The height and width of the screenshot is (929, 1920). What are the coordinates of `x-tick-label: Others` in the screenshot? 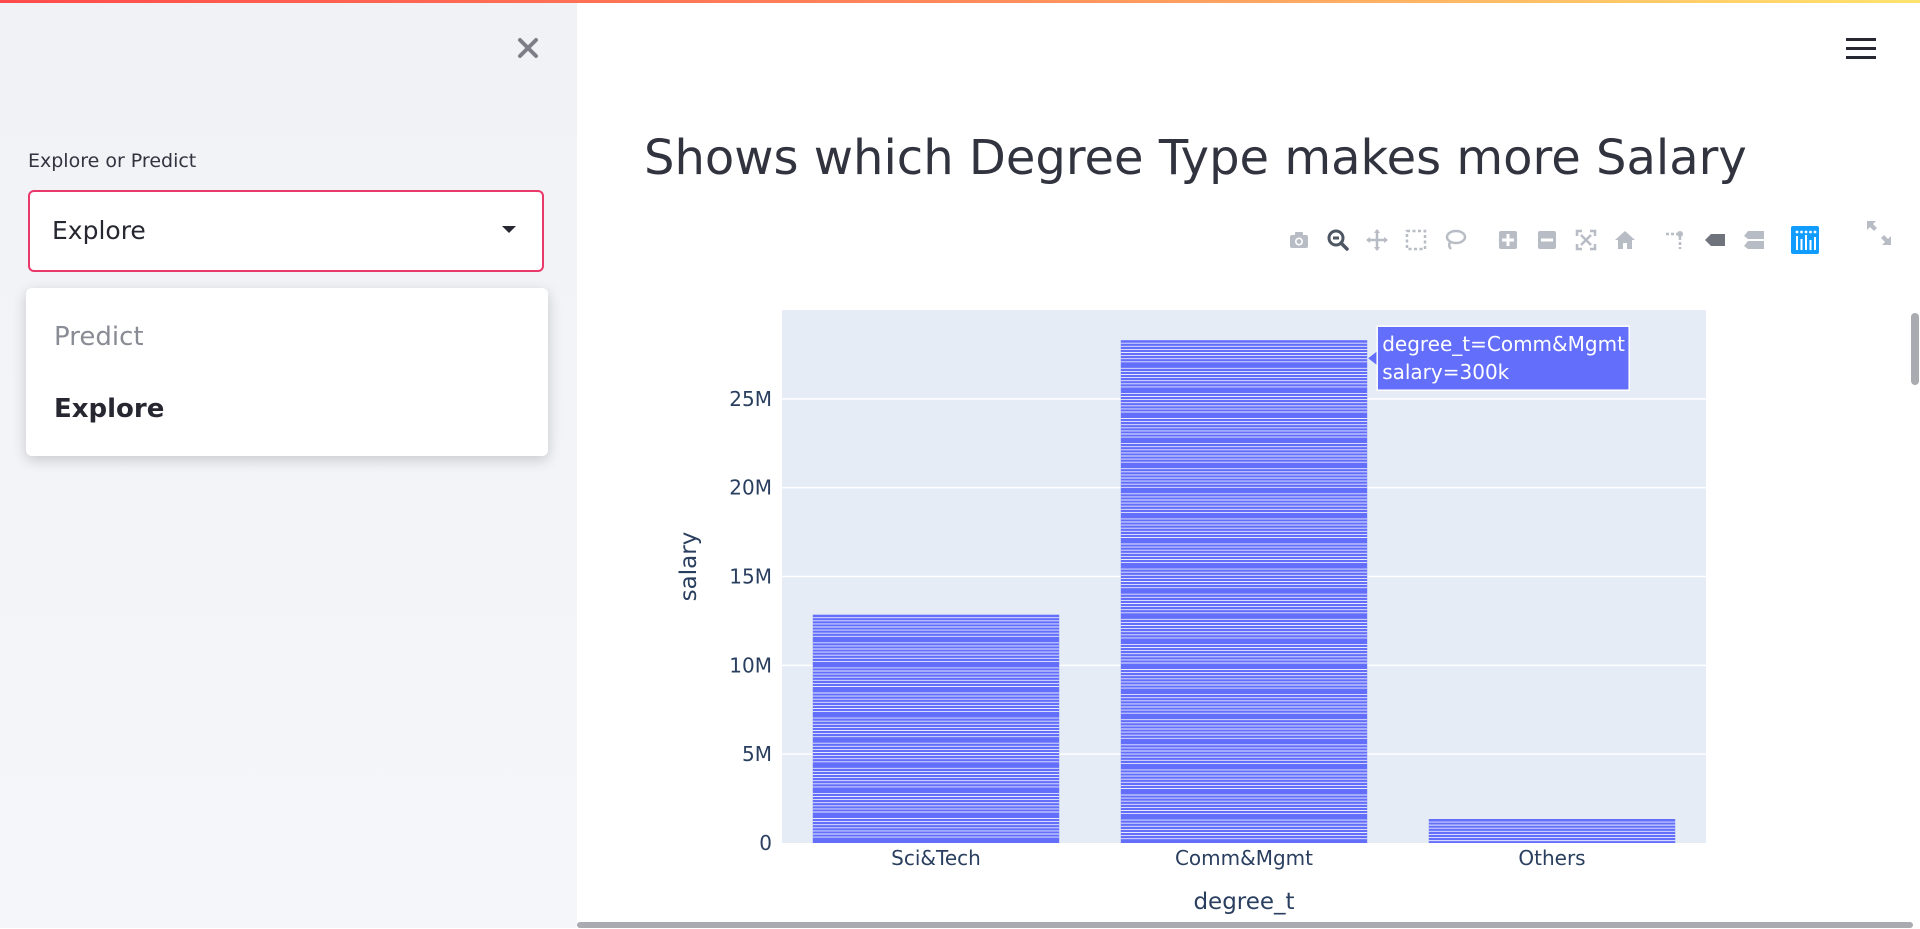 It's located at (1551, 858).